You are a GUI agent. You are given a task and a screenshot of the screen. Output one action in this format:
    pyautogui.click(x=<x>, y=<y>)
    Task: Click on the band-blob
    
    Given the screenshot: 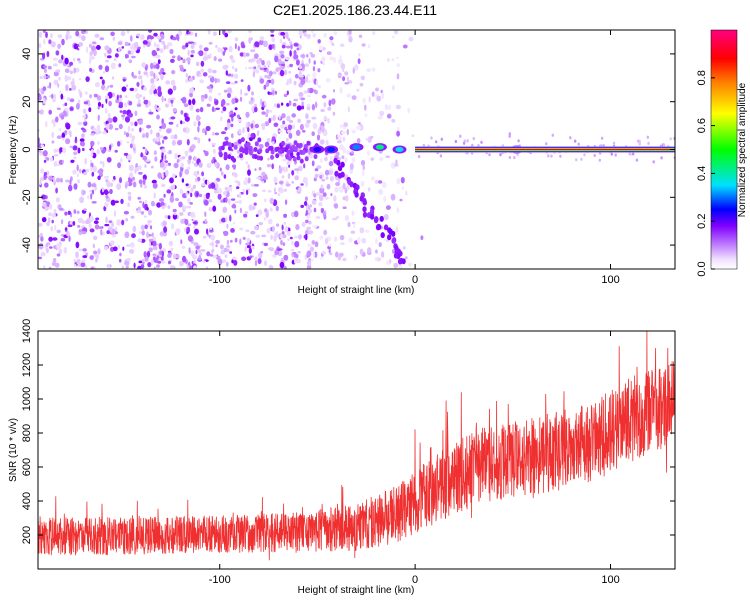 What is the action you would take?
    pyautogui.click(x=241, y=156)
    